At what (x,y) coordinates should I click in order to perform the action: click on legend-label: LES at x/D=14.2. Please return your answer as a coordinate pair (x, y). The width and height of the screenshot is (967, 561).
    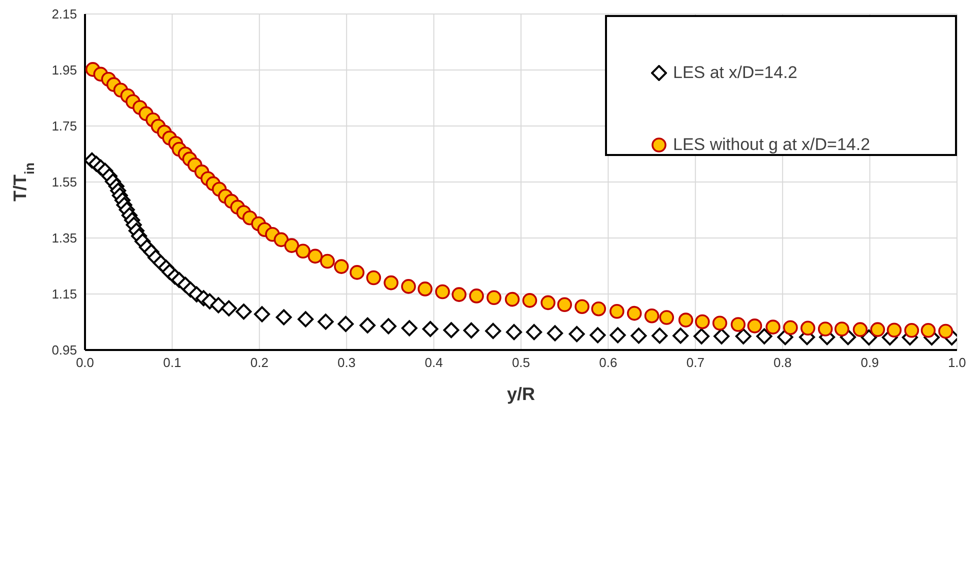
    Looking at the image, I should click on (735, 73).